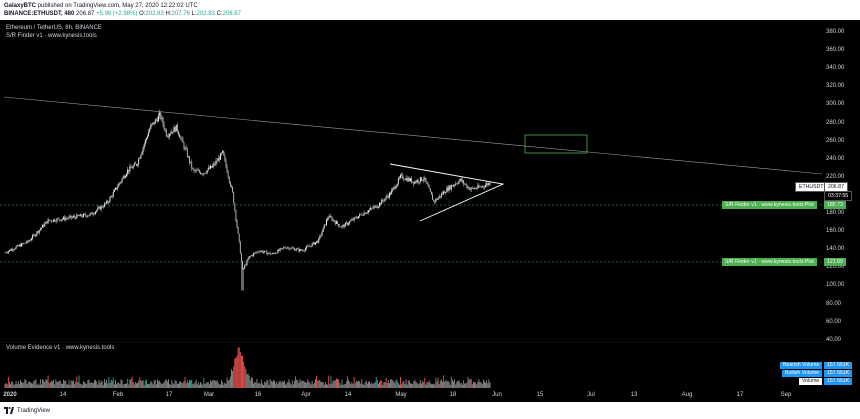 The width and height of the screenshot is (860, 419). What do you see at coordinates (411, 396) in the screenshot?
I see `time-axis` at bounding box center [411, 396].